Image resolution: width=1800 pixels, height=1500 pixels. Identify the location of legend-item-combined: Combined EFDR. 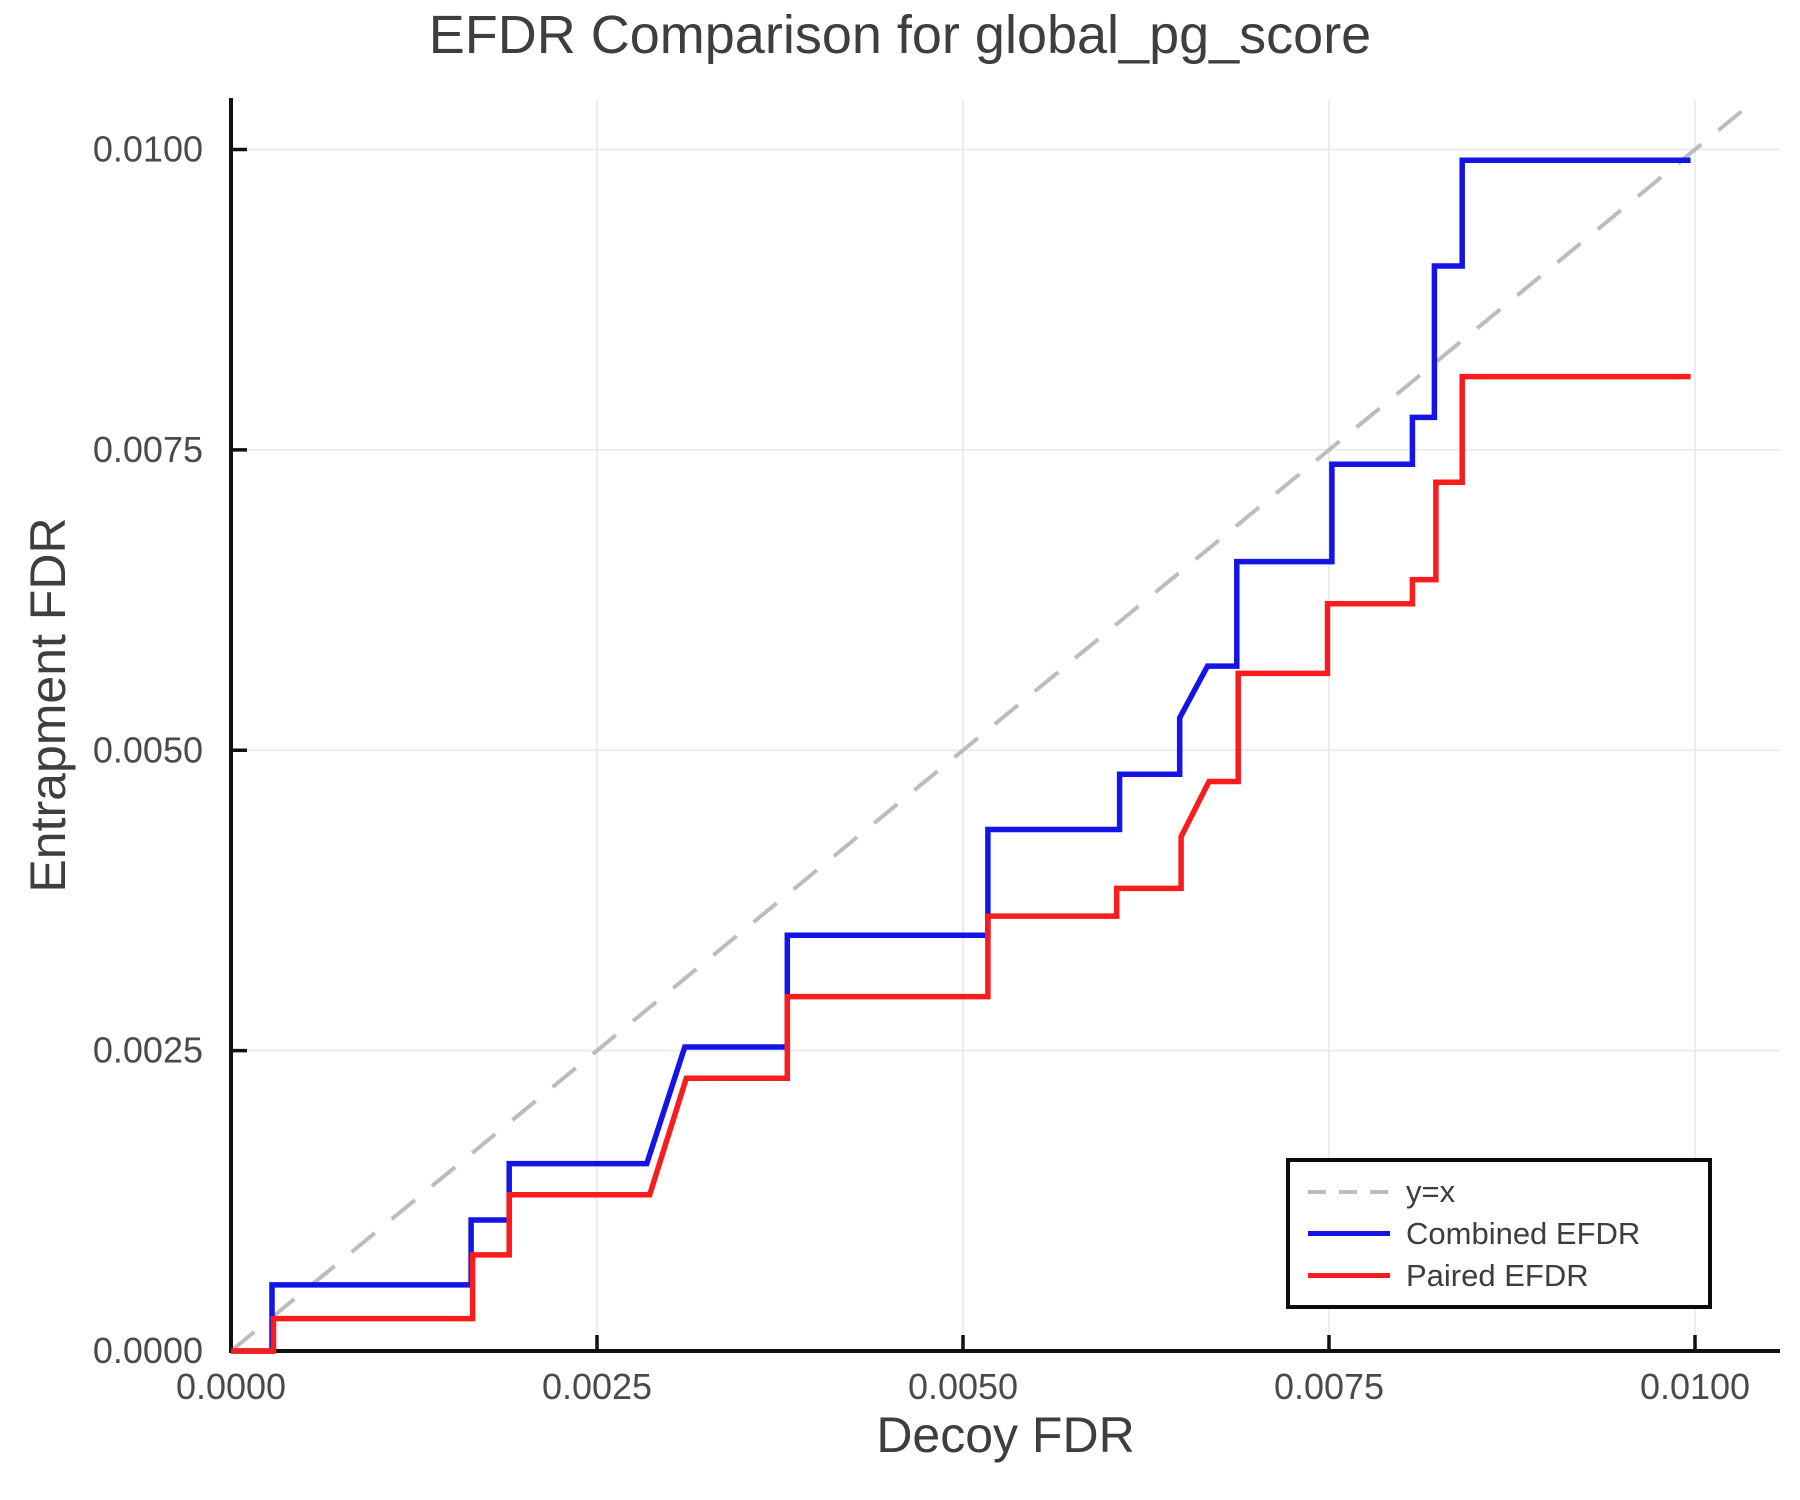
(1508, 1234).